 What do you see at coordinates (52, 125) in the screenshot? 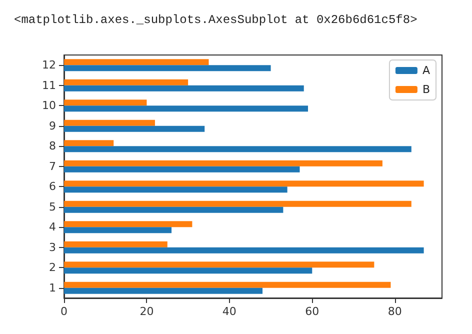
I see `y-tick-label: 9` at bounding box center [52, 125].